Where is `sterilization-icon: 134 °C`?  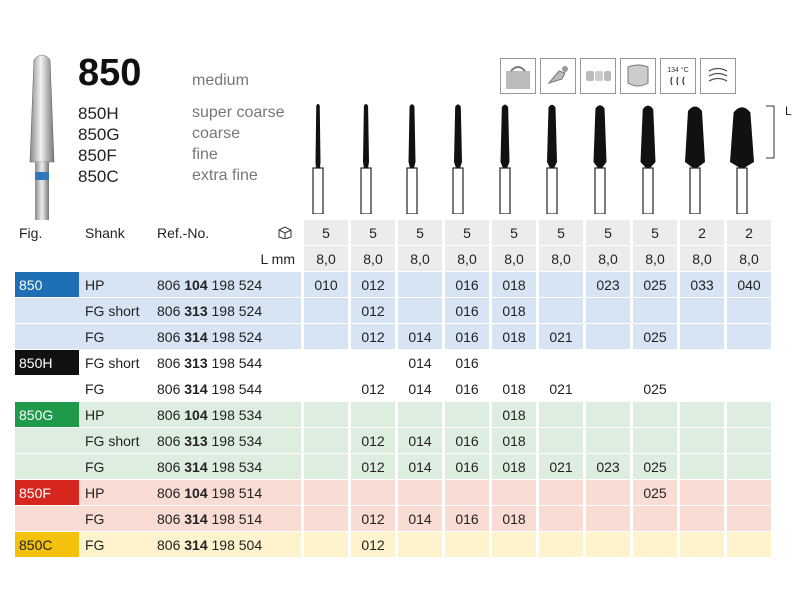 sterilization-icon: 134 °C is located at coordinates (678, 76).